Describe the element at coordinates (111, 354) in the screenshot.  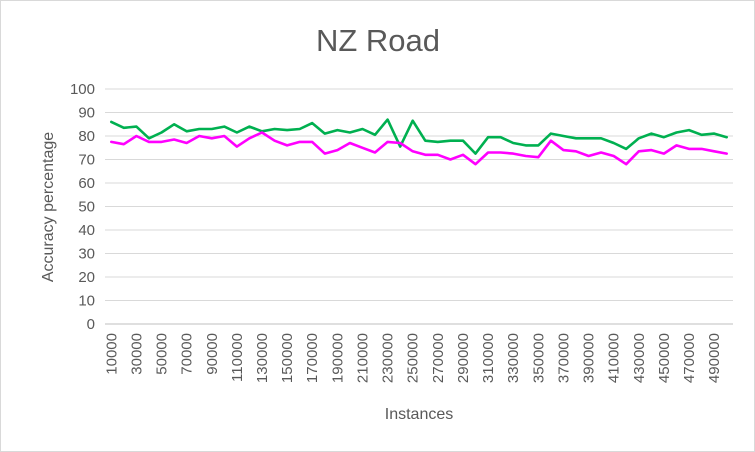
I see `x-tick-label: 10000` at that location.